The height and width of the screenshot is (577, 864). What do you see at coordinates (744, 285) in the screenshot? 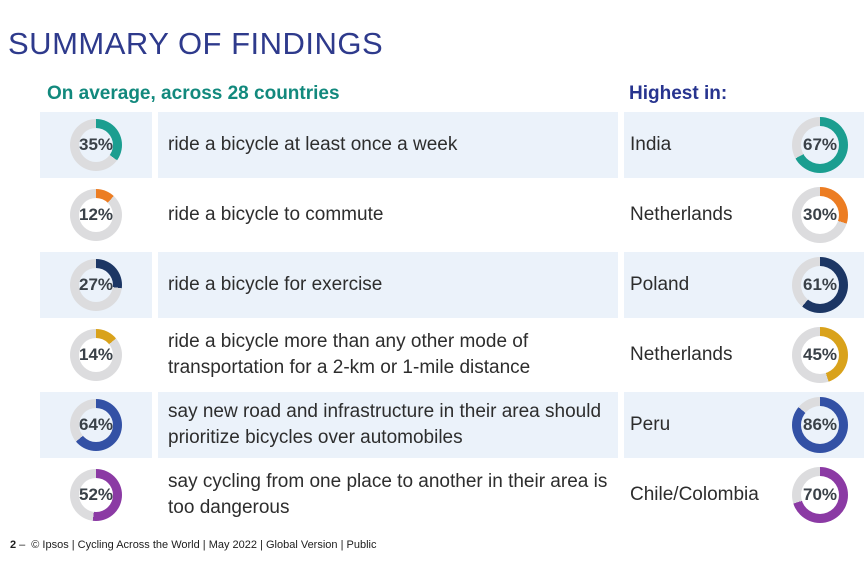
I see `highest-cell: Poland 61%` at bounding box center [744, 285].